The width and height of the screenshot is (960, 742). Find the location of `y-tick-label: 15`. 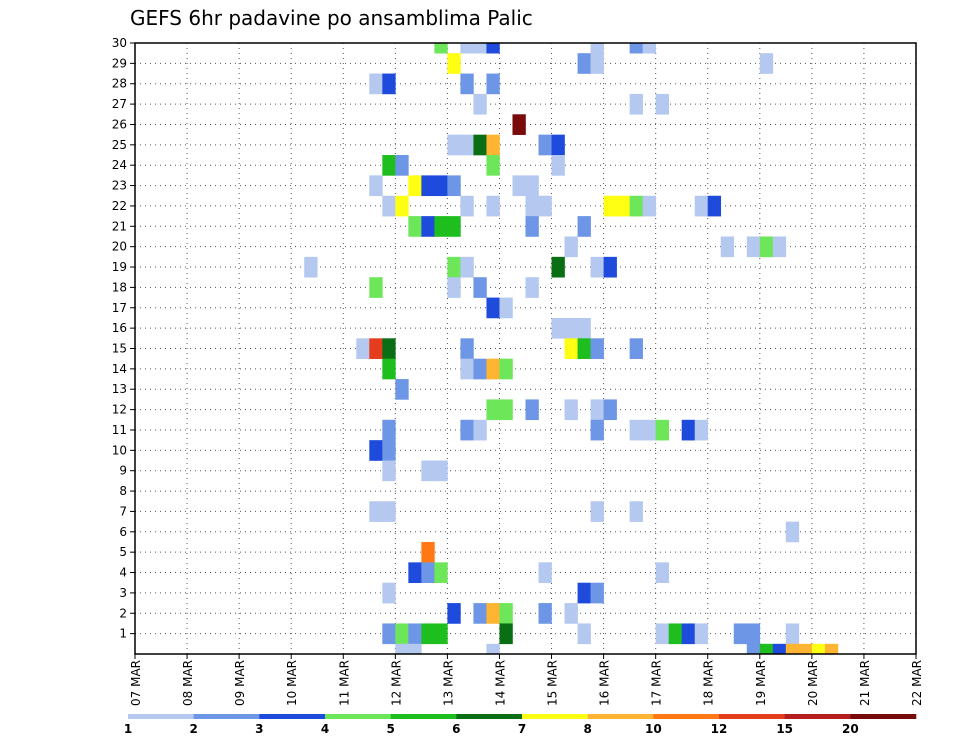

y-tick-label: 15 is located at coordinates (119, 349).